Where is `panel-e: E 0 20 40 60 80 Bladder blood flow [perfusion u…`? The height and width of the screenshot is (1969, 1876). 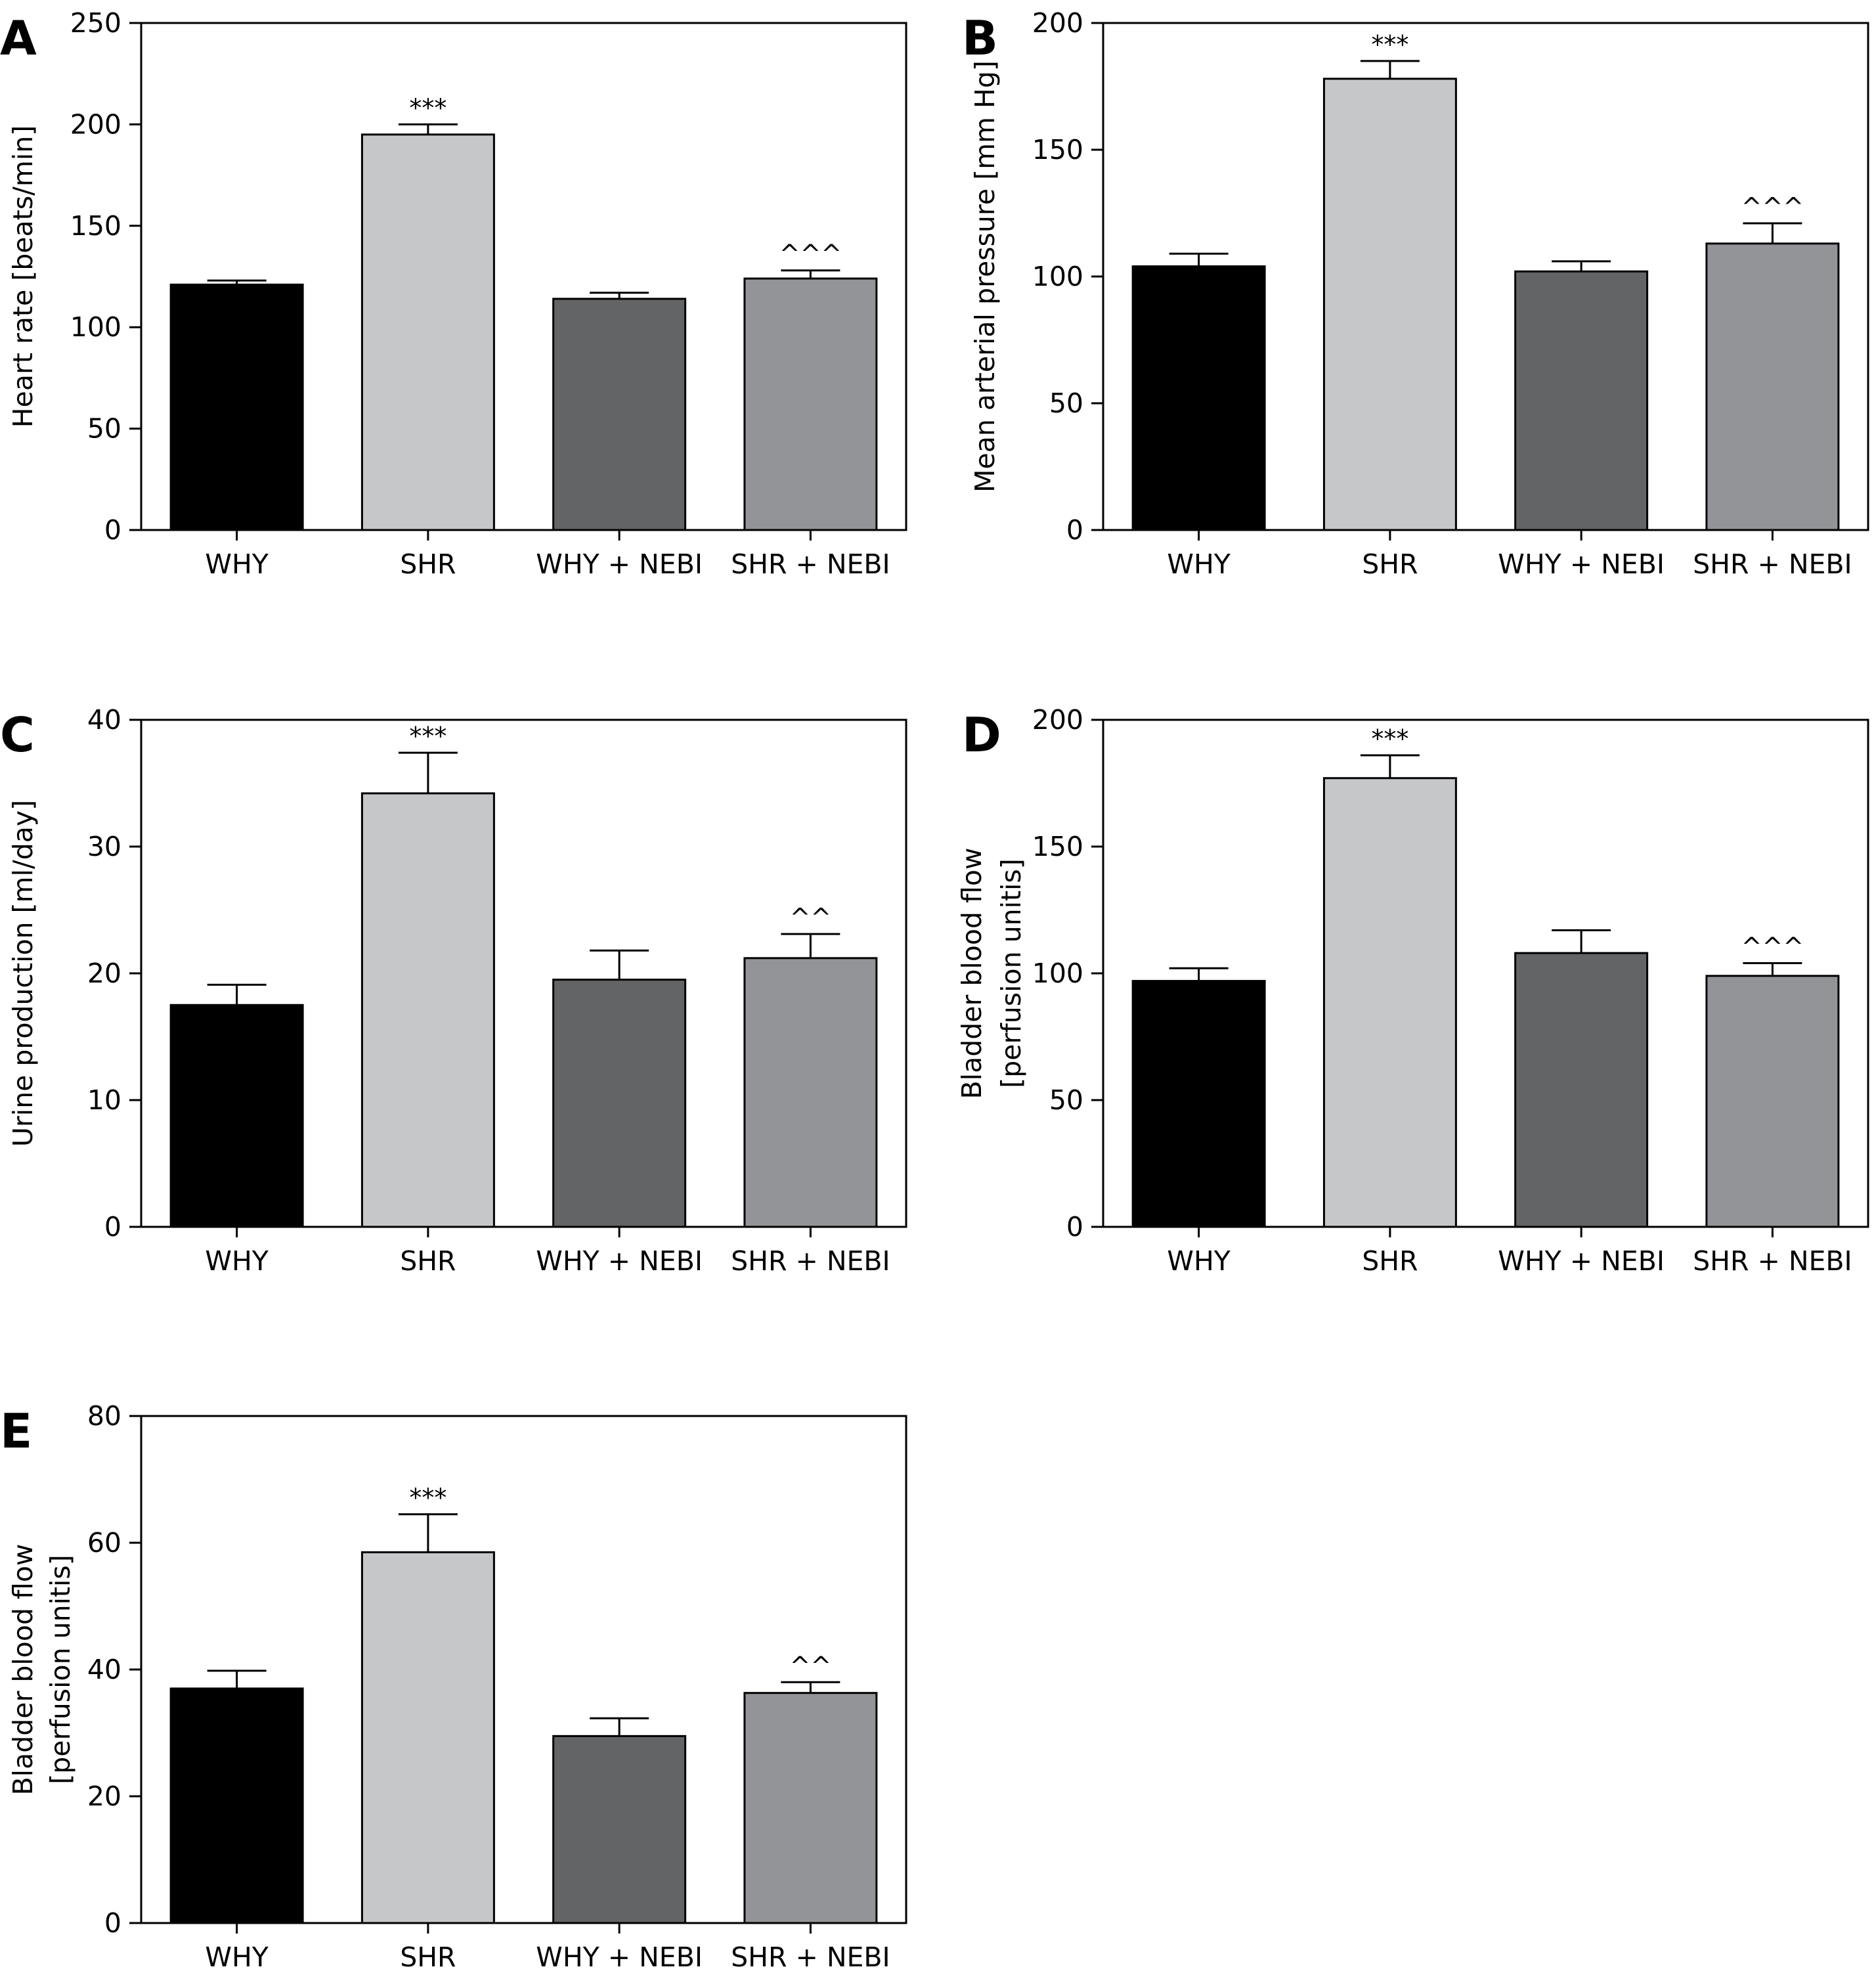 panel-e: E 0 20 40 60 80 Bladder blood flow [perfusion u… is located at coordinates (453, 1684).